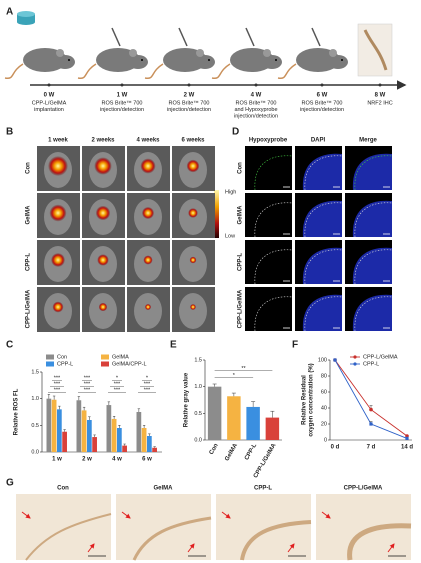 Image resolution: width=421 pixels, height=563 pixels. I want to click on mouse-body, so click(45, 60).